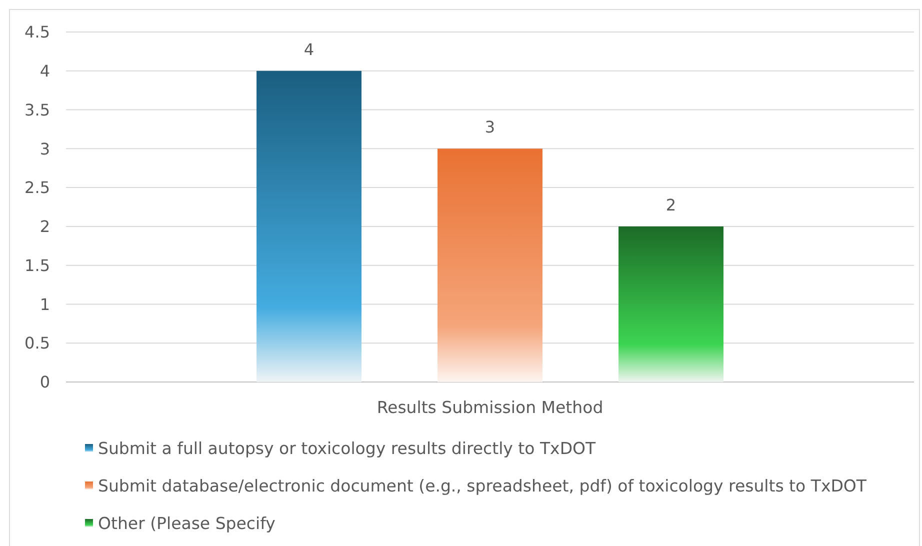 This screenshot has width=922, height=546. Describe the element at coordinates (37, 265) in the screenshot. I see `y-tick-label: 1.5` at that location.